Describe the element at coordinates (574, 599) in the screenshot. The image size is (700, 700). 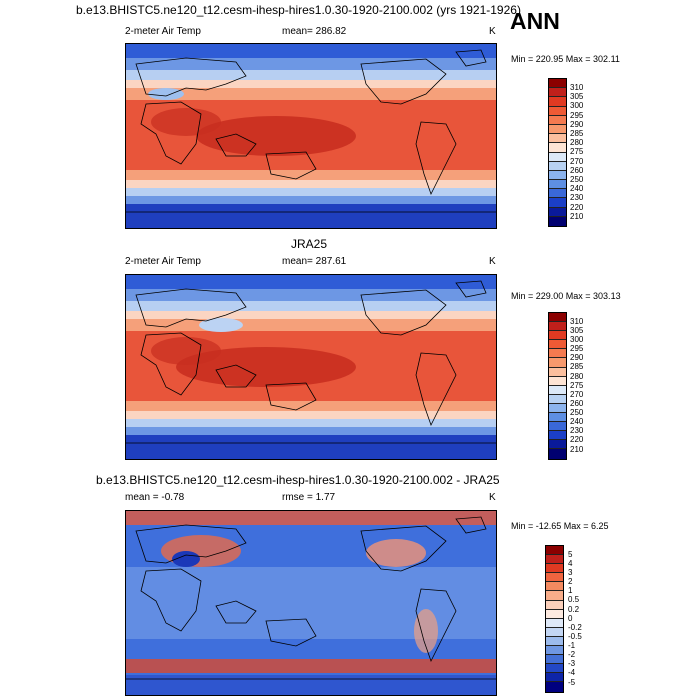
I see `panel3-cb-label: 0.5` at that location.